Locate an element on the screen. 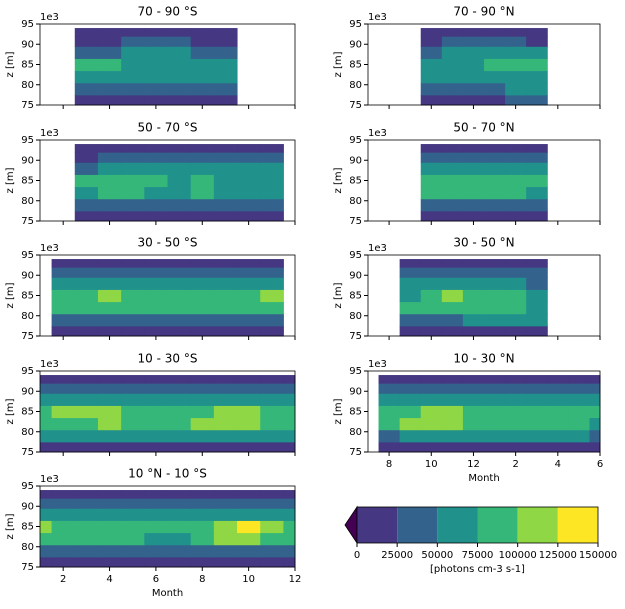 This screenshot has width=625, height=609. x-tick-label: 2 is located at coordinates (515, 464).